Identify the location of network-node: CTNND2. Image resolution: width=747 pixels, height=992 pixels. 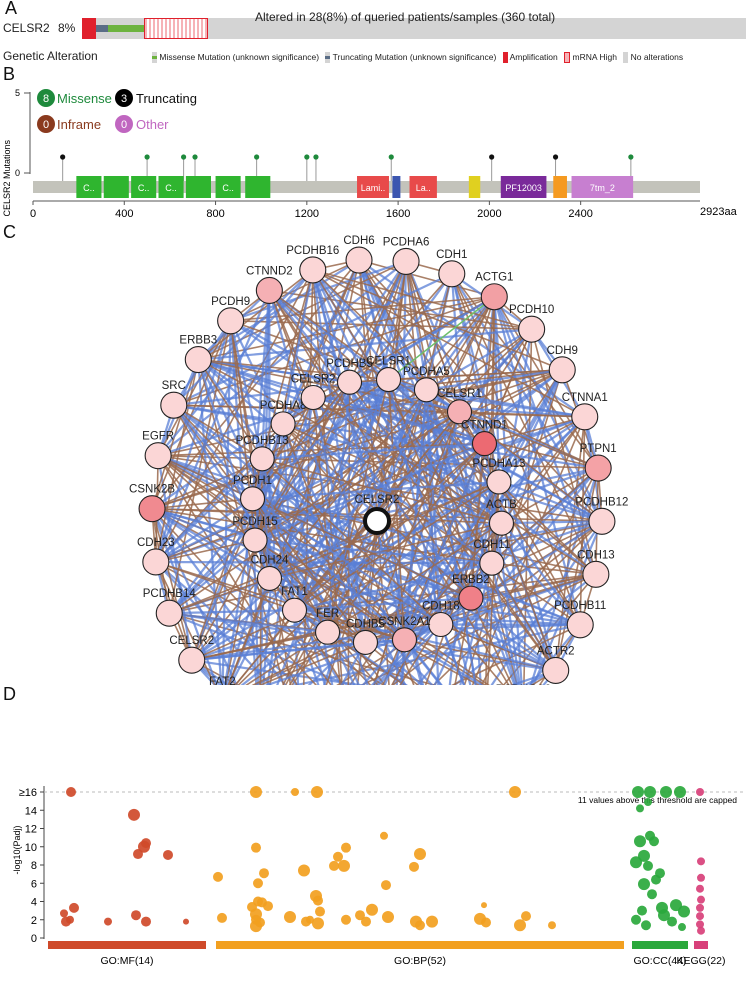
(269, 284).